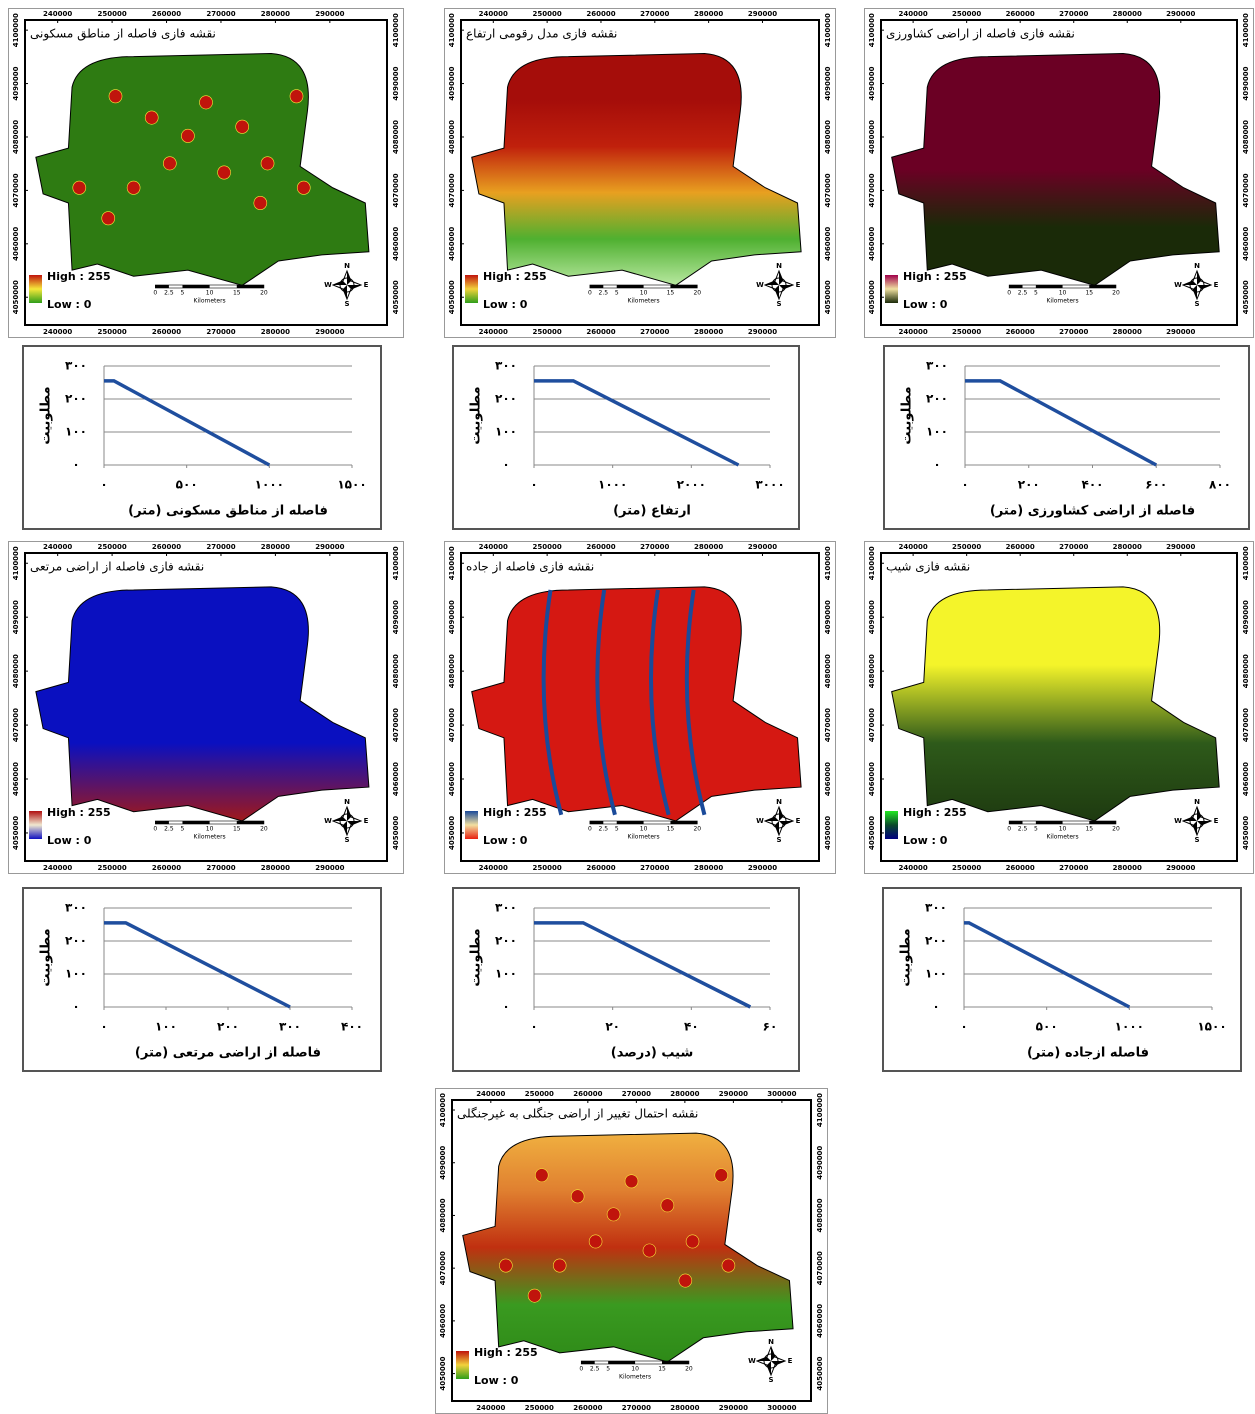 The width and height of the screenshot is (1255, 1414). I want to click on x-tick-label: 280000, so click(275, 868).